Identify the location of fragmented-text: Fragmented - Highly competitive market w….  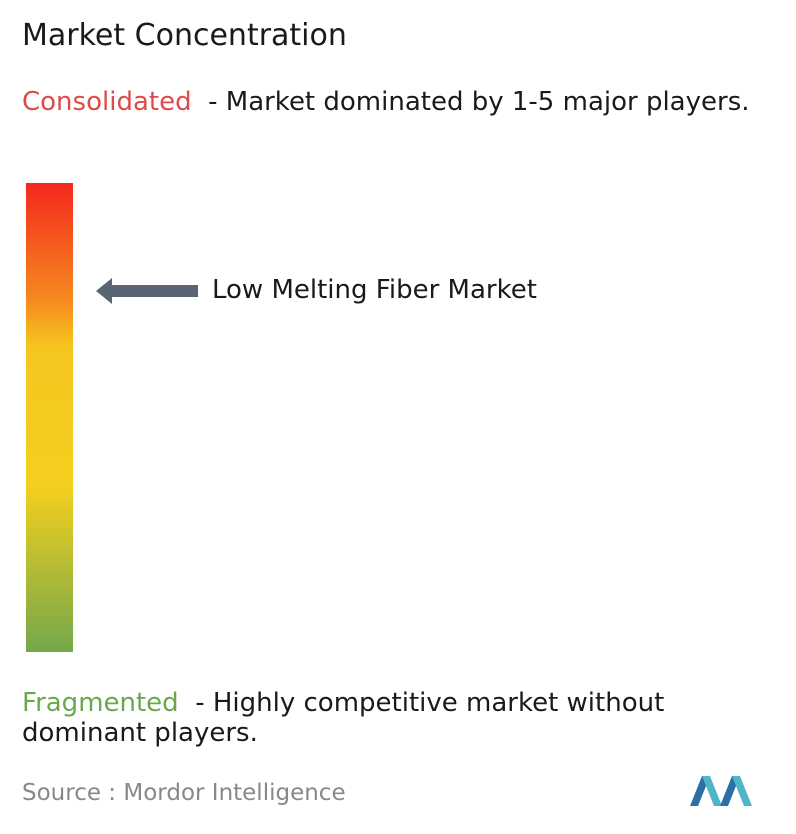
(407, 718).